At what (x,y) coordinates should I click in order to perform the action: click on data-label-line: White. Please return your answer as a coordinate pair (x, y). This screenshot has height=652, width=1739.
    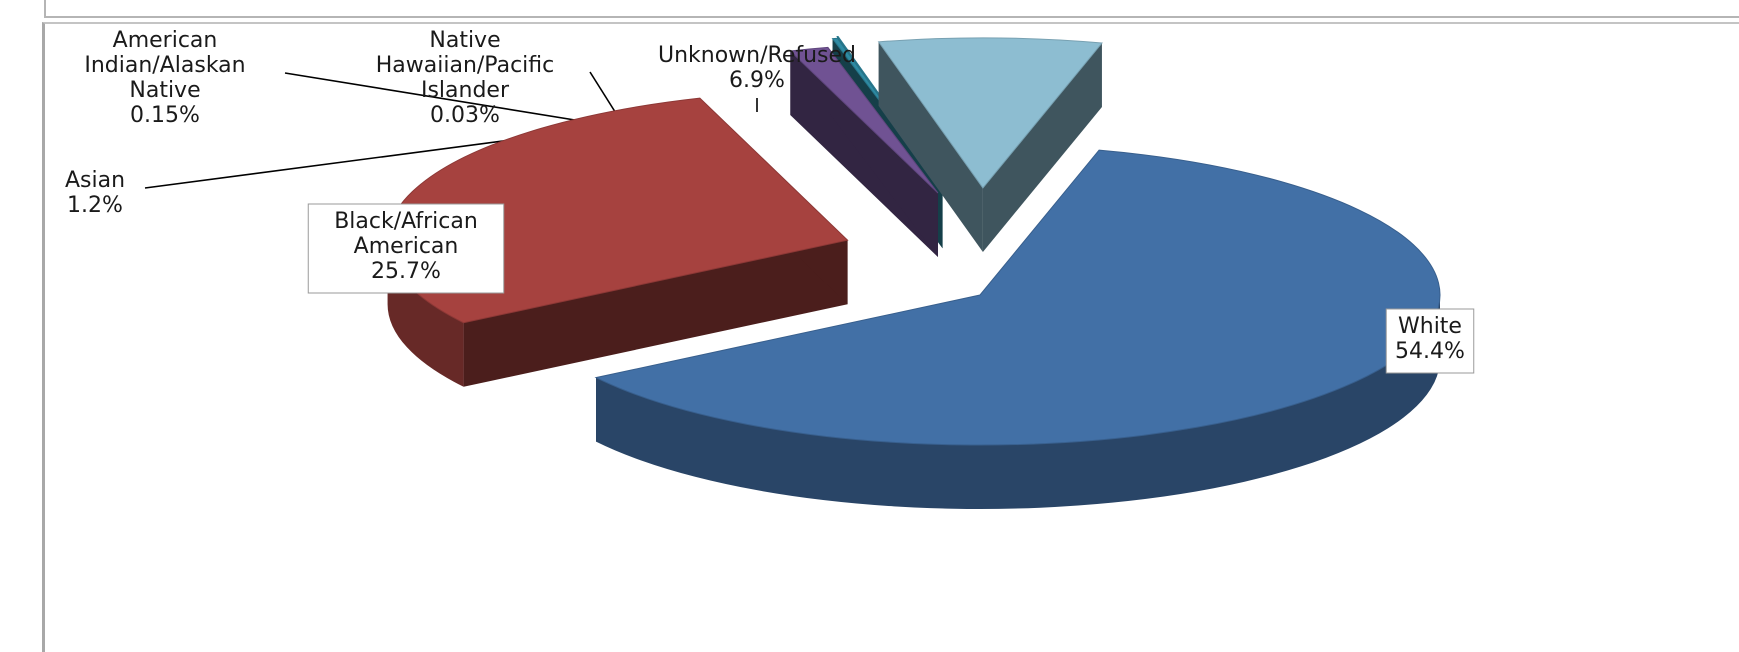
    Looking at the image, I should click on (1430, 326).